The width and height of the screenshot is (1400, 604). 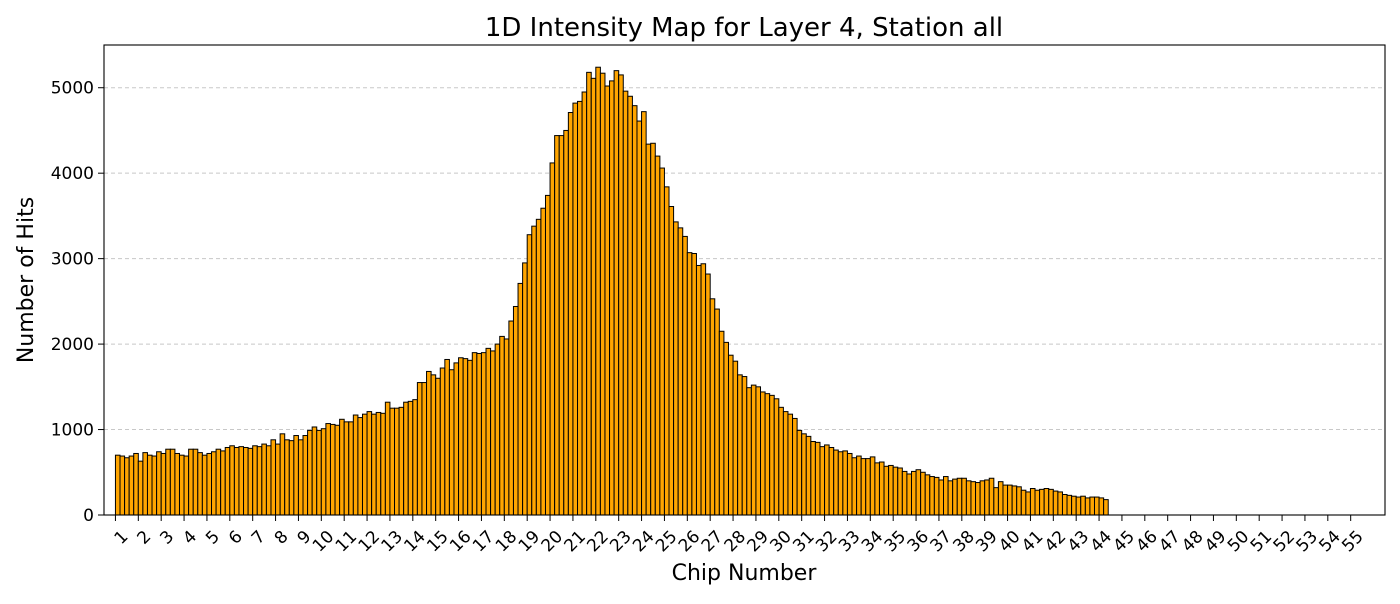 What do you see at coordinates (72, 89) in the screenshot?
I see `y-tick-label: 5000` at bounding box center [72, 89].